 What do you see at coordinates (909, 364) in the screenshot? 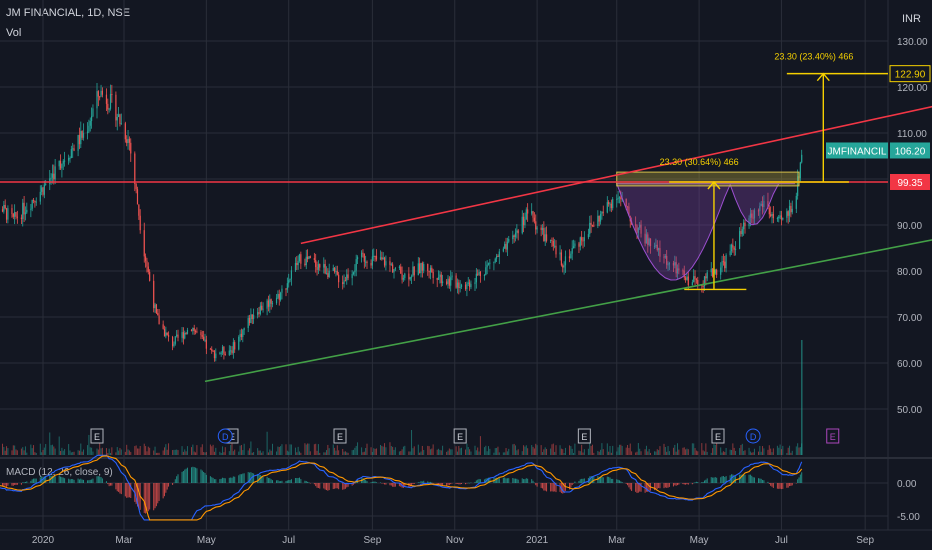
I see `y-tick-label: 60.00` at bounding box center [909, 364].